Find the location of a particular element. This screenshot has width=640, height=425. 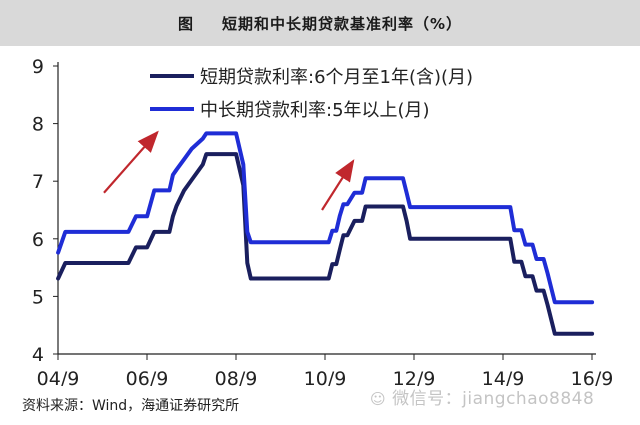

y-tick-label: 8 is located at coordinates (38, 125).